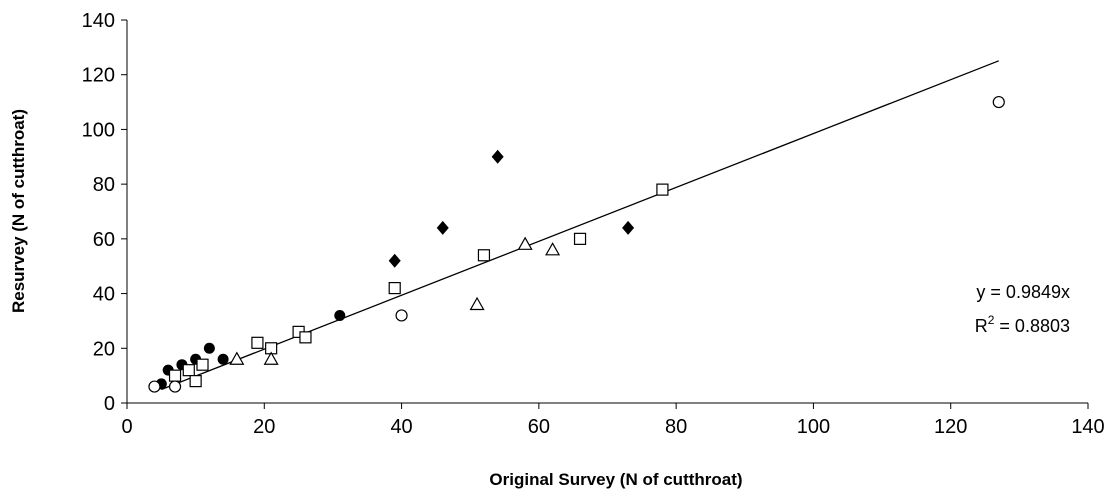  What do you see at coordinates (104, 240) in the screenshot?
I see `y-tick-label: 60` at bounding box center [104, 240].